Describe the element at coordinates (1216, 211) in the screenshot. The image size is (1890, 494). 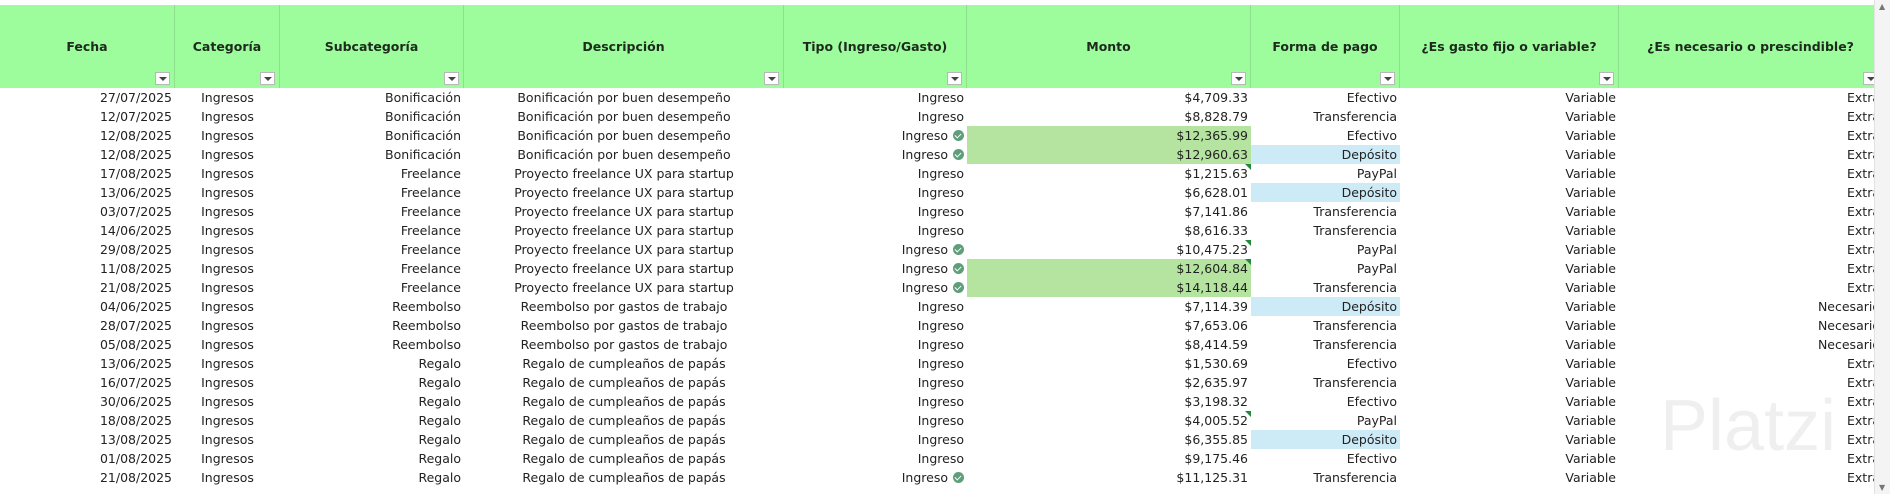
I see `table-cell: $7,141.86` at that location.